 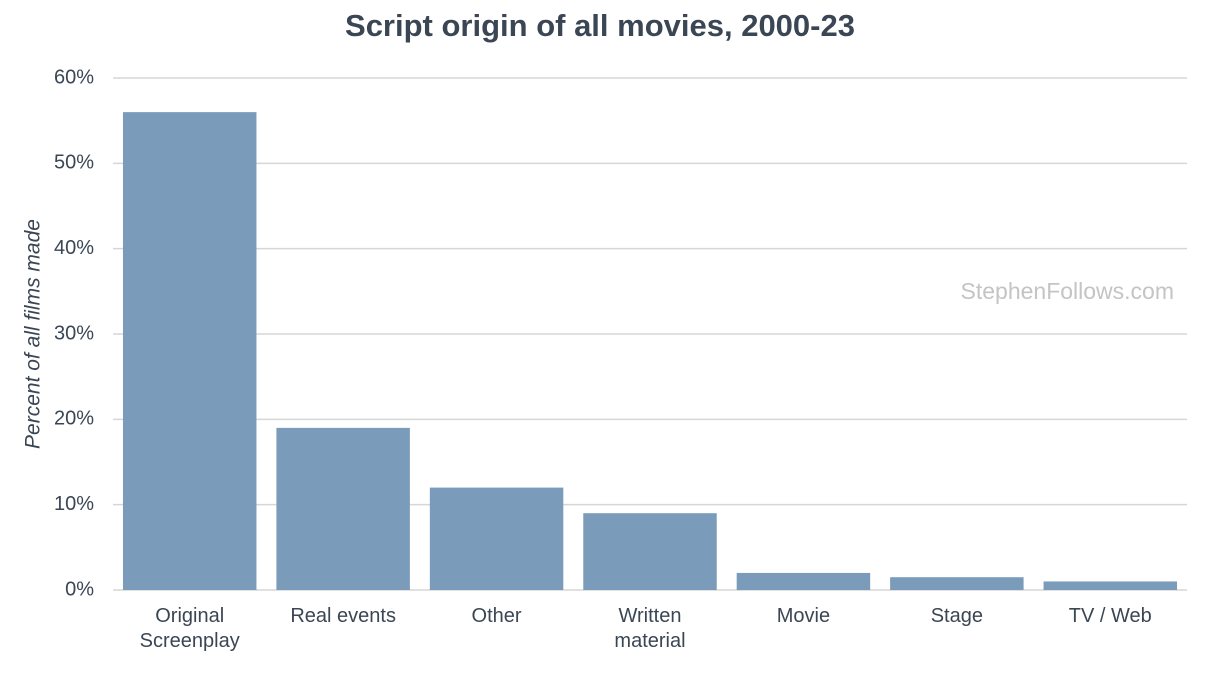 What do you see at coordinates (74, 504) in the screenshot?
I see `y-tick-label: 10%` at bounding box center [74, 504].